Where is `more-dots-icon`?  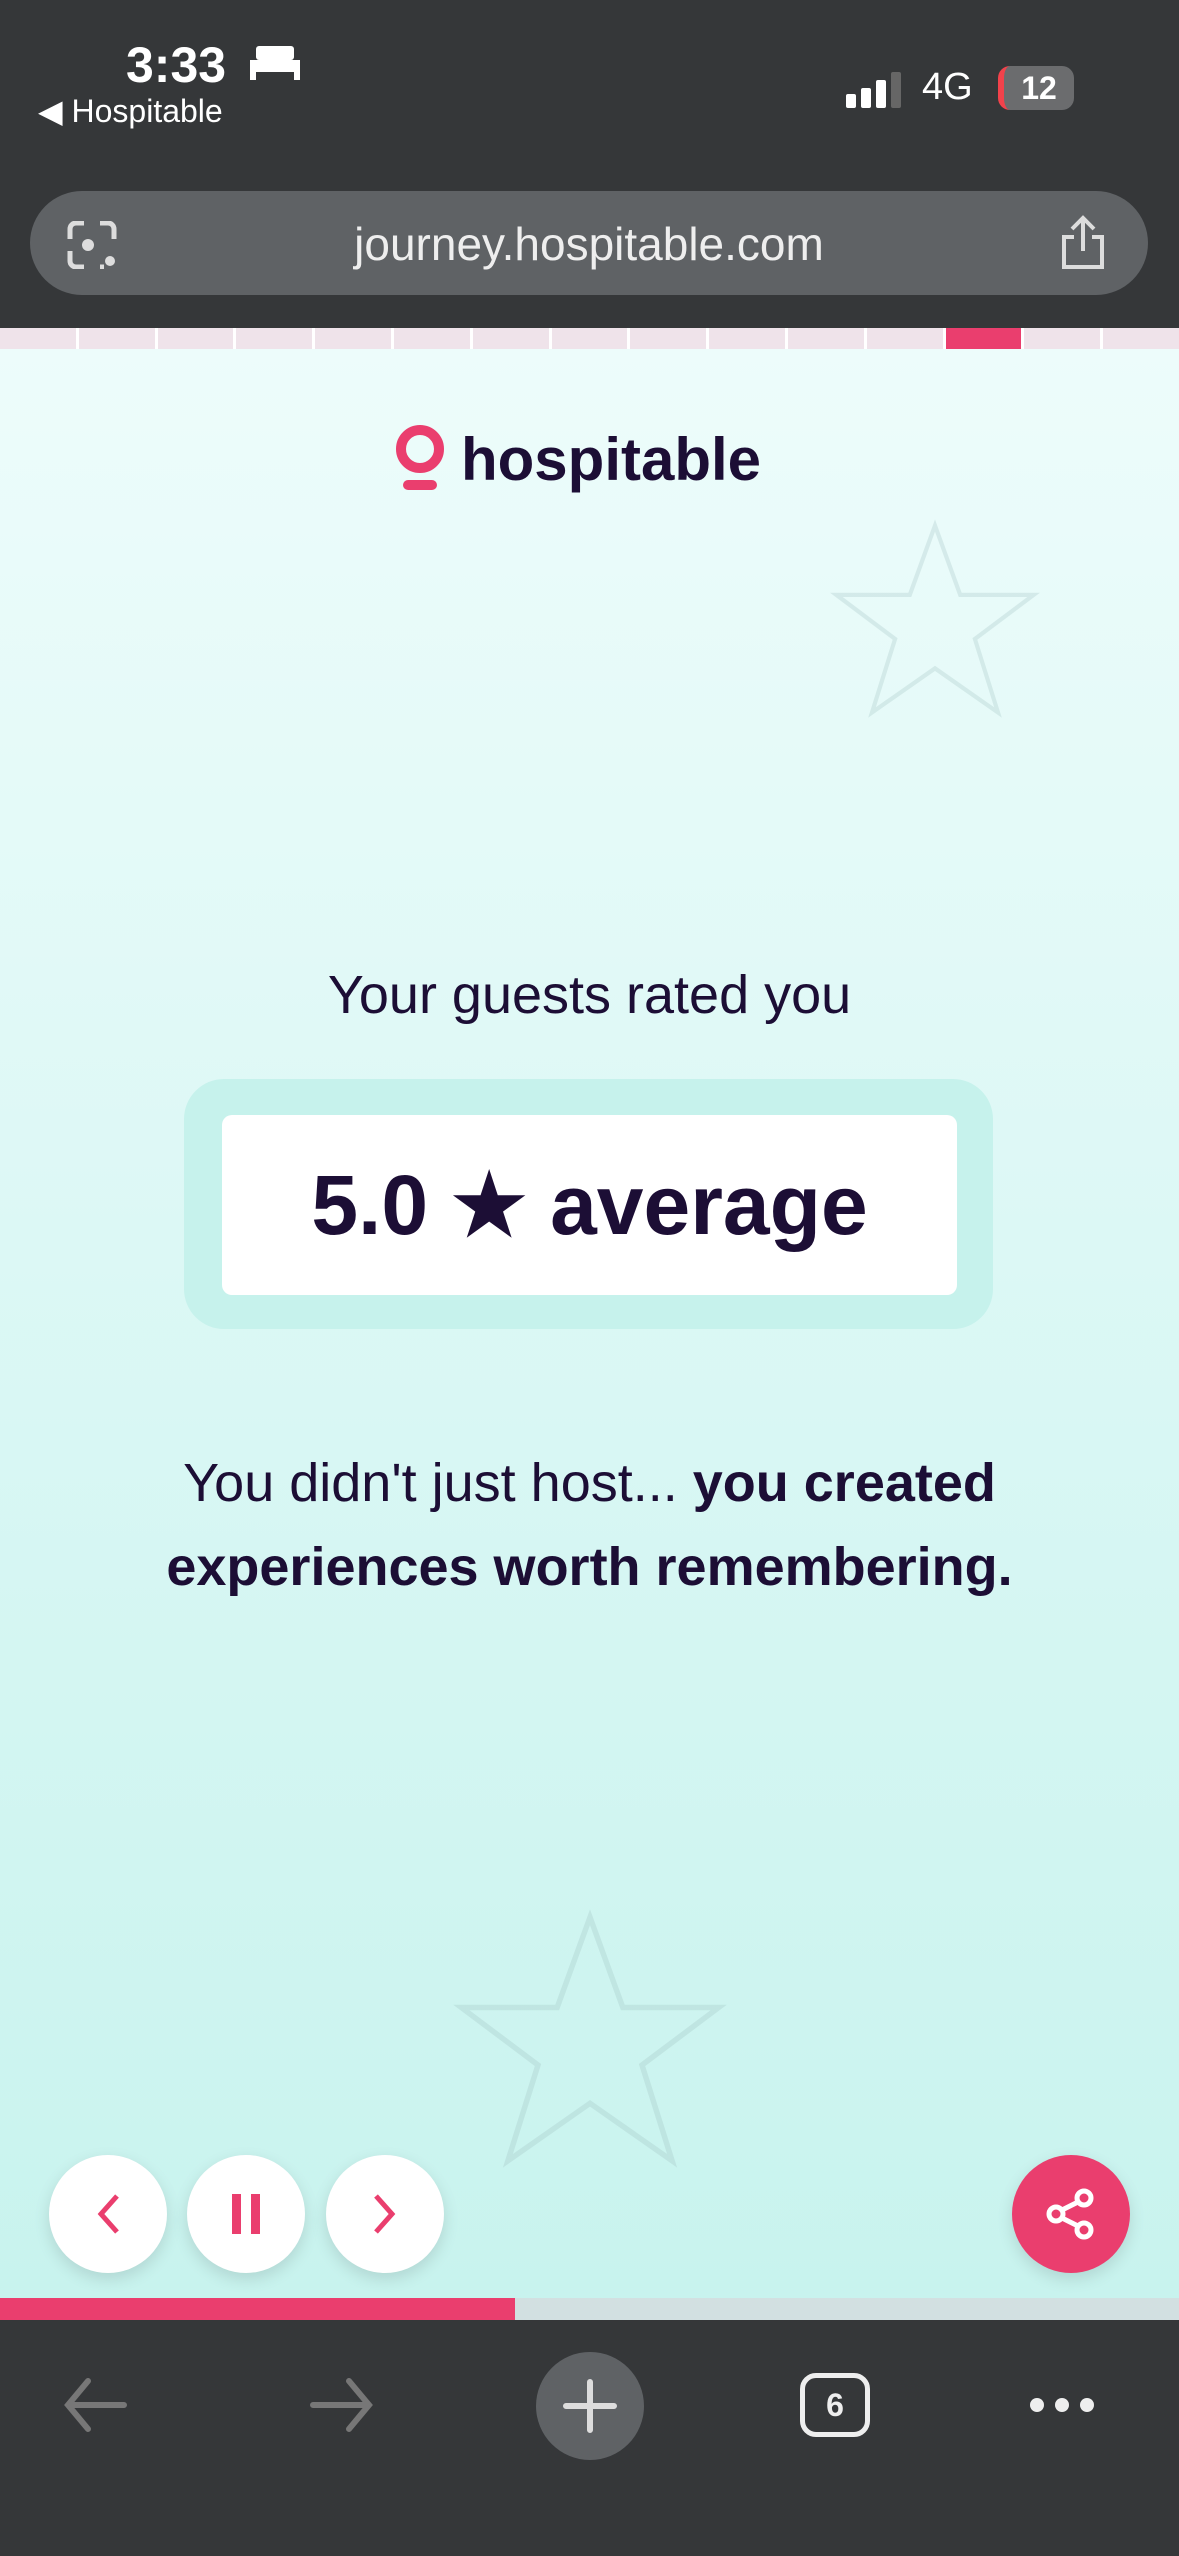
more-dots-icon is located at coordinates (1062, 2405).